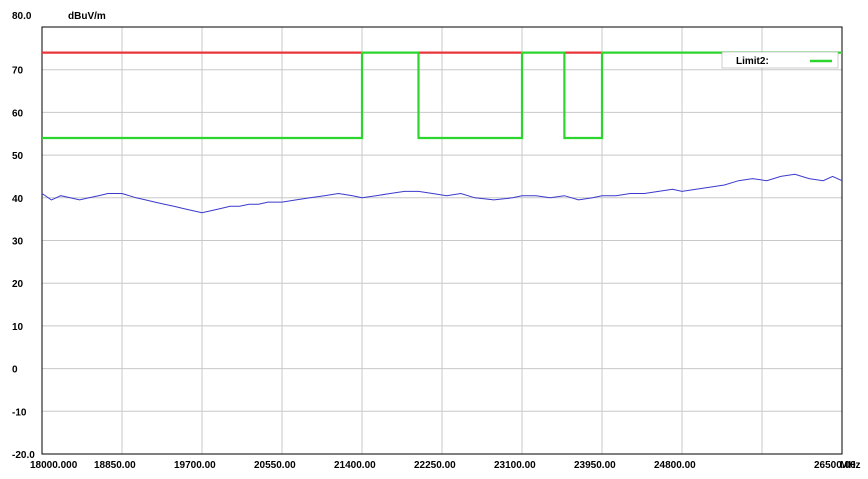  What do you see at coordinates (752, 61) in the screenshot?
I see `legend-label-limit2: Limit2:` at bounding box center [752, 61].